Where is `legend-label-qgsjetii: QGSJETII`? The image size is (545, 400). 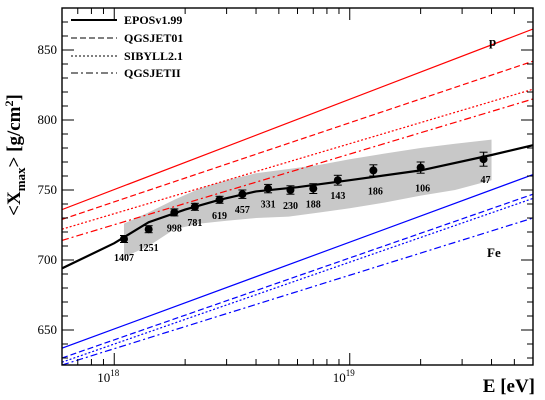 legend-label-qgsjetii: QGSJETII is located at coordinates (152, 73).